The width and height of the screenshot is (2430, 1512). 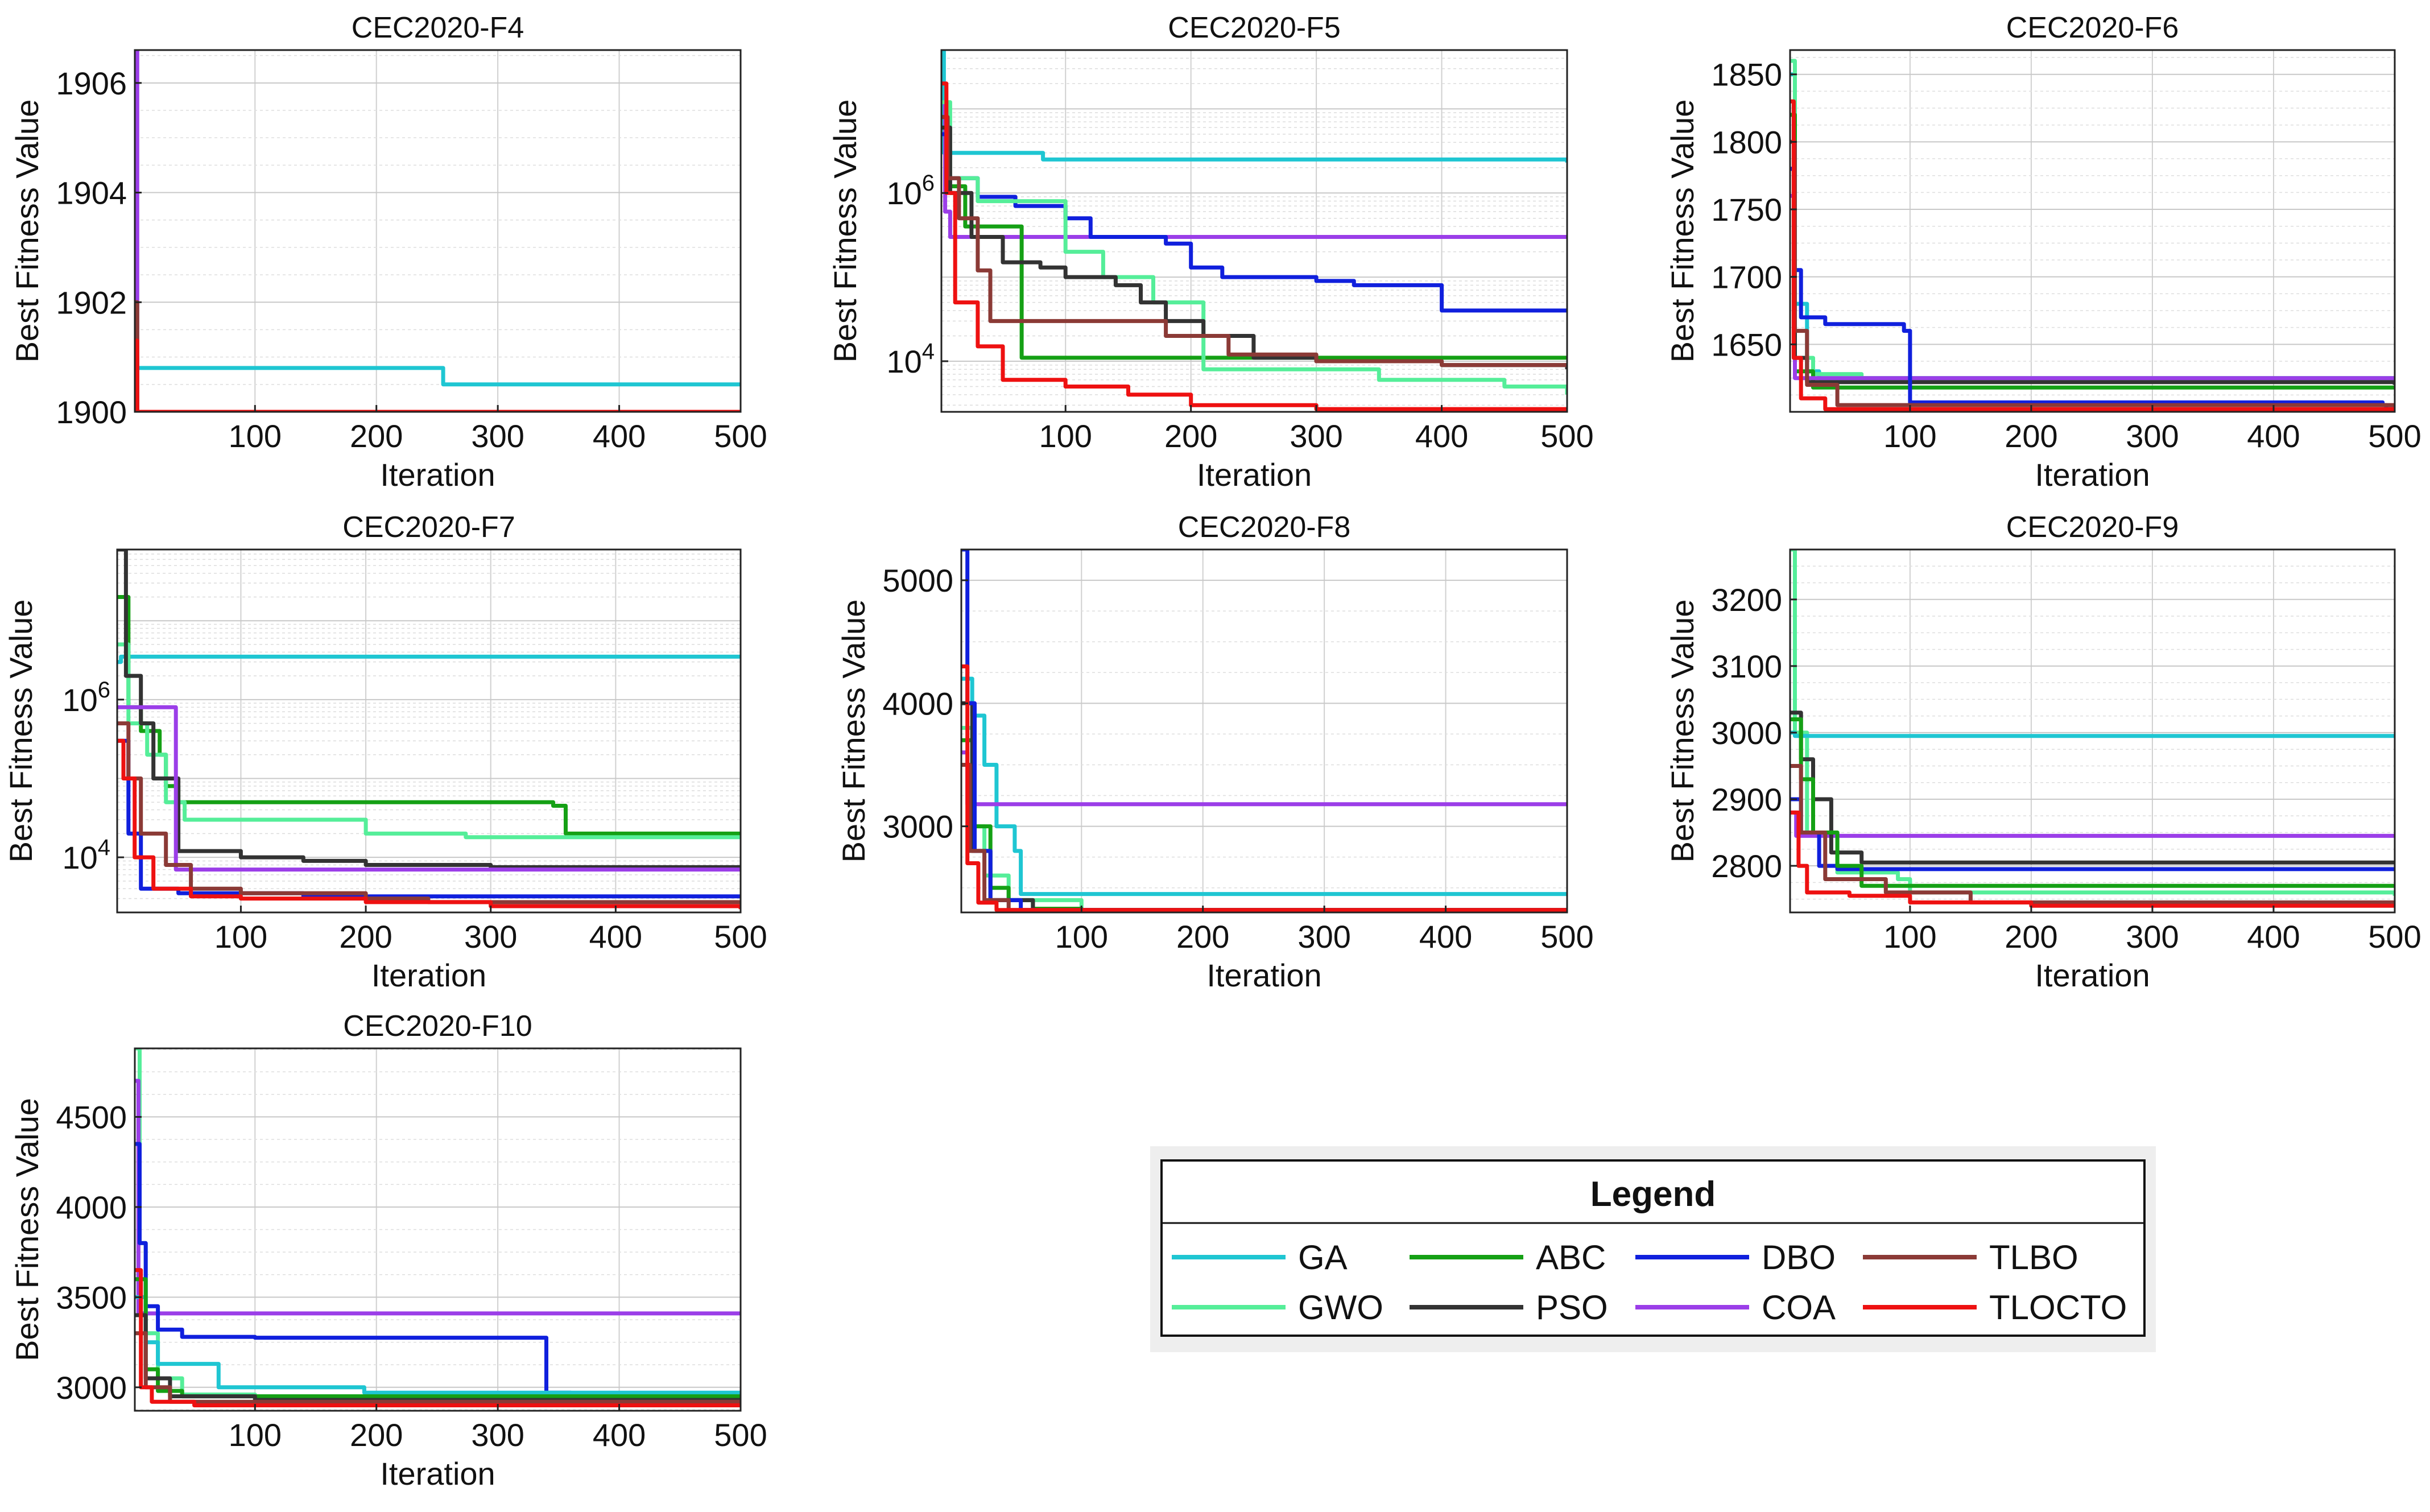 I want to click on series-line-ga, so click(x=1254, y=106).